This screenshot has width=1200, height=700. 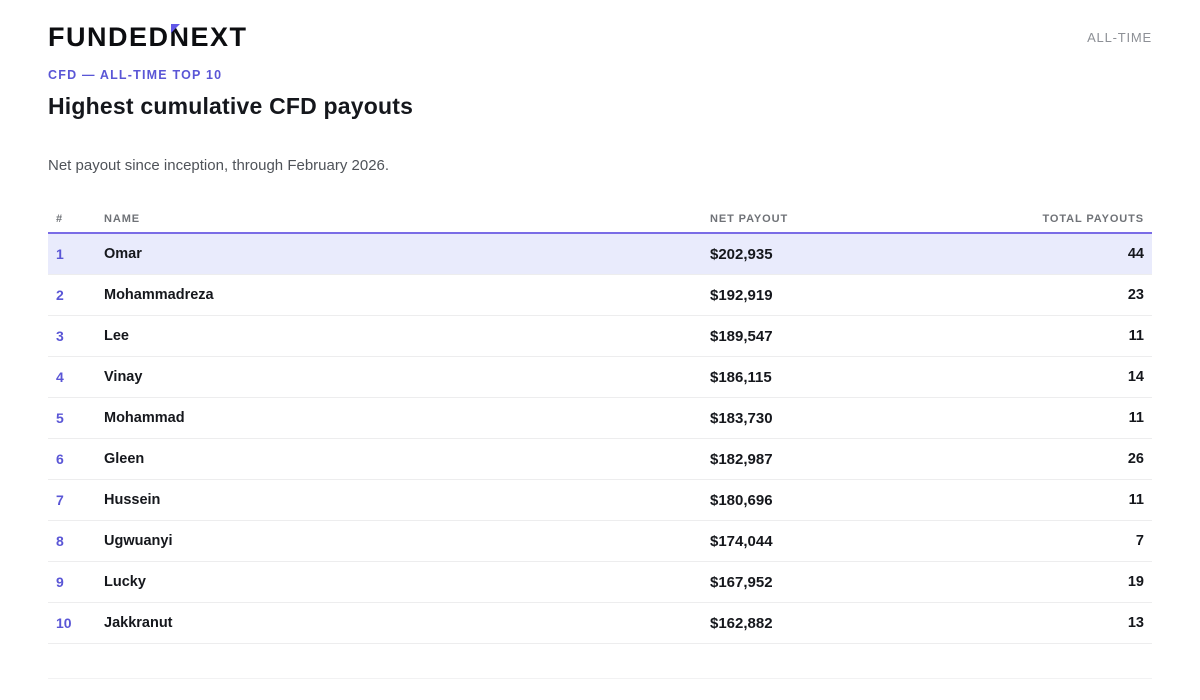 I want to click on name-cell: Ugwuanyi, so click(x=138, y=541).